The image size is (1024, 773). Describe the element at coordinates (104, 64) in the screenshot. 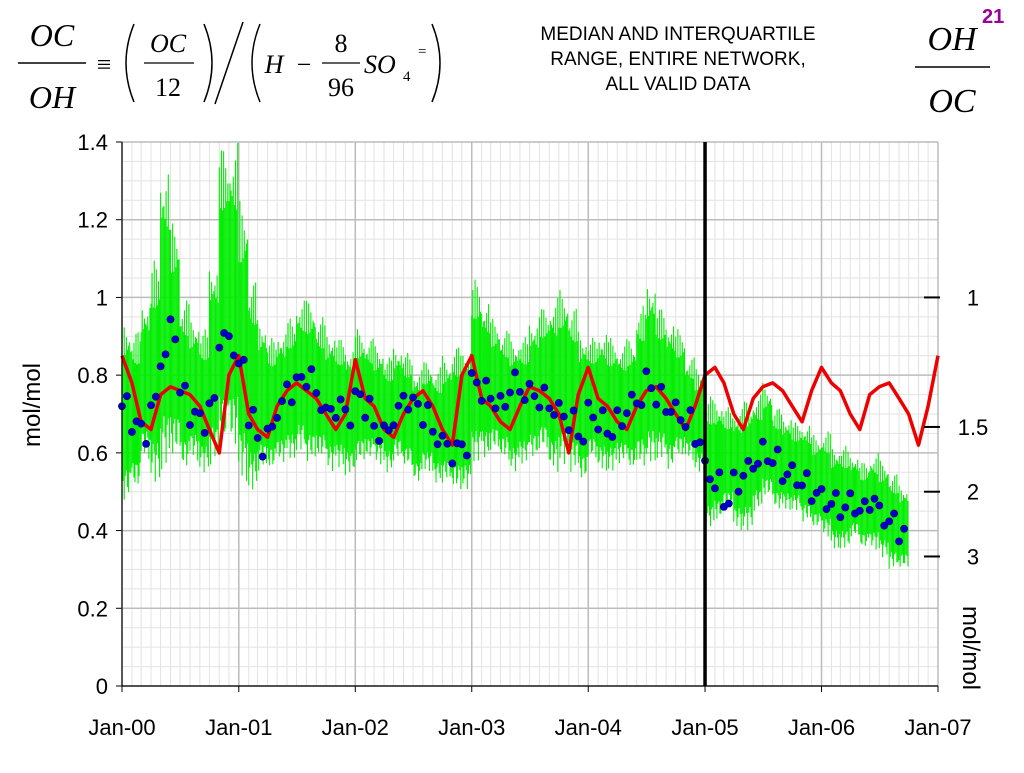

I see `formula-equiv: ≡` at that location.